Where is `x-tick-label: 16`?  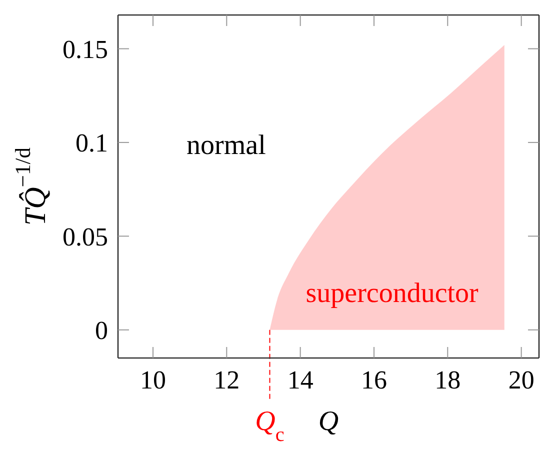
x-tick-label: 16 is located at coordinates (373, 379).